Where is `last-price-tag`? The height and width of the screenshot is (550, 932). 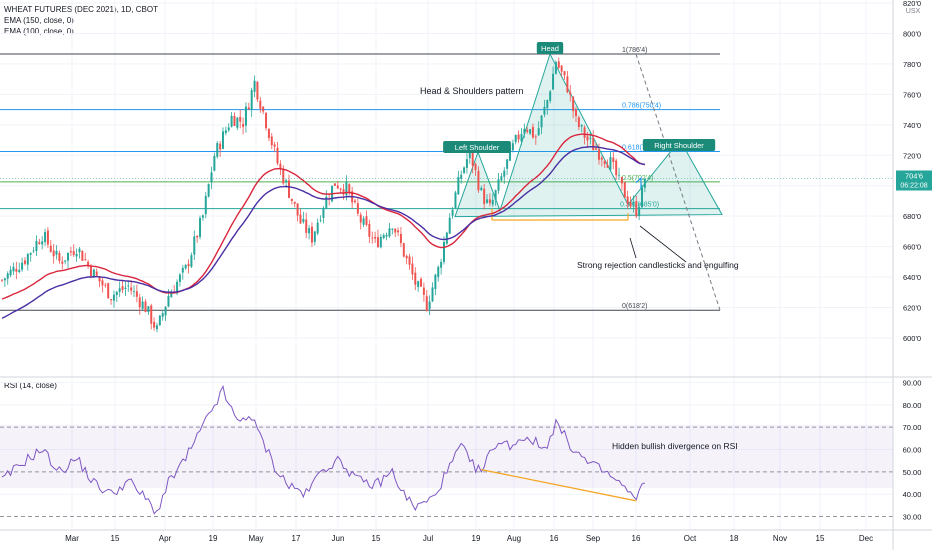 last-price-tag is located at coordinates (914, 180).